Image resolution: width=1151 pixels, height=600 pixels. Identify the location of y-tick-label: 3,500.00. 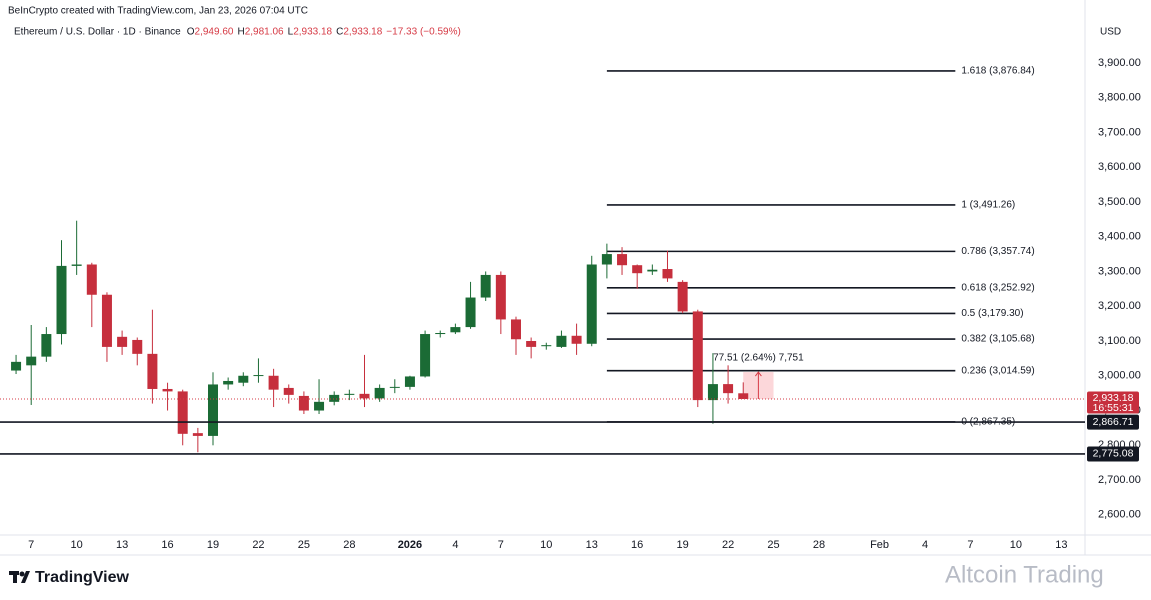
(1119, 202).